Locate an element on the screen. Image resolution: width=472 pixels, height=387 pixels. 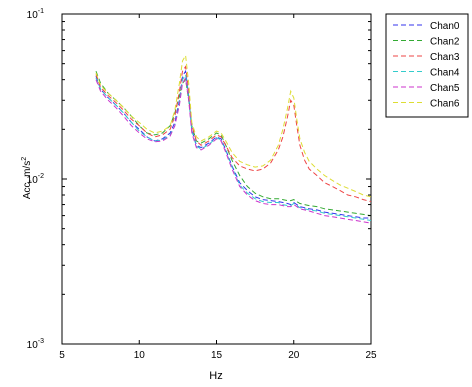
y-tick-label: 10⁻³ is located at coordinates (35, 344).